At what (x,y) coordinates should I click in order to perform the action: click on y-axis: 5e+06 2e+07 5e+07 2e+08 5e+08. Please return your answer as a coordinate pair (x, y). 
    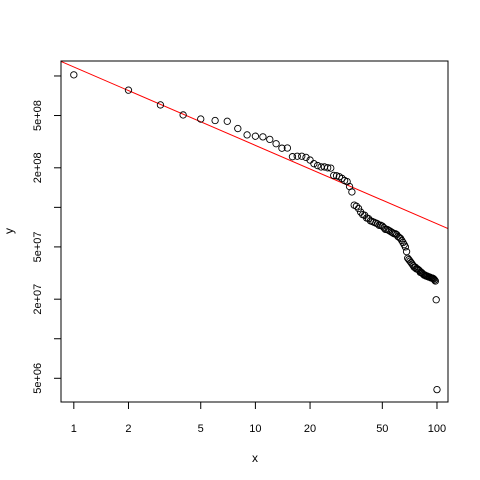
    Looking at the image, I should click on (46, 234).